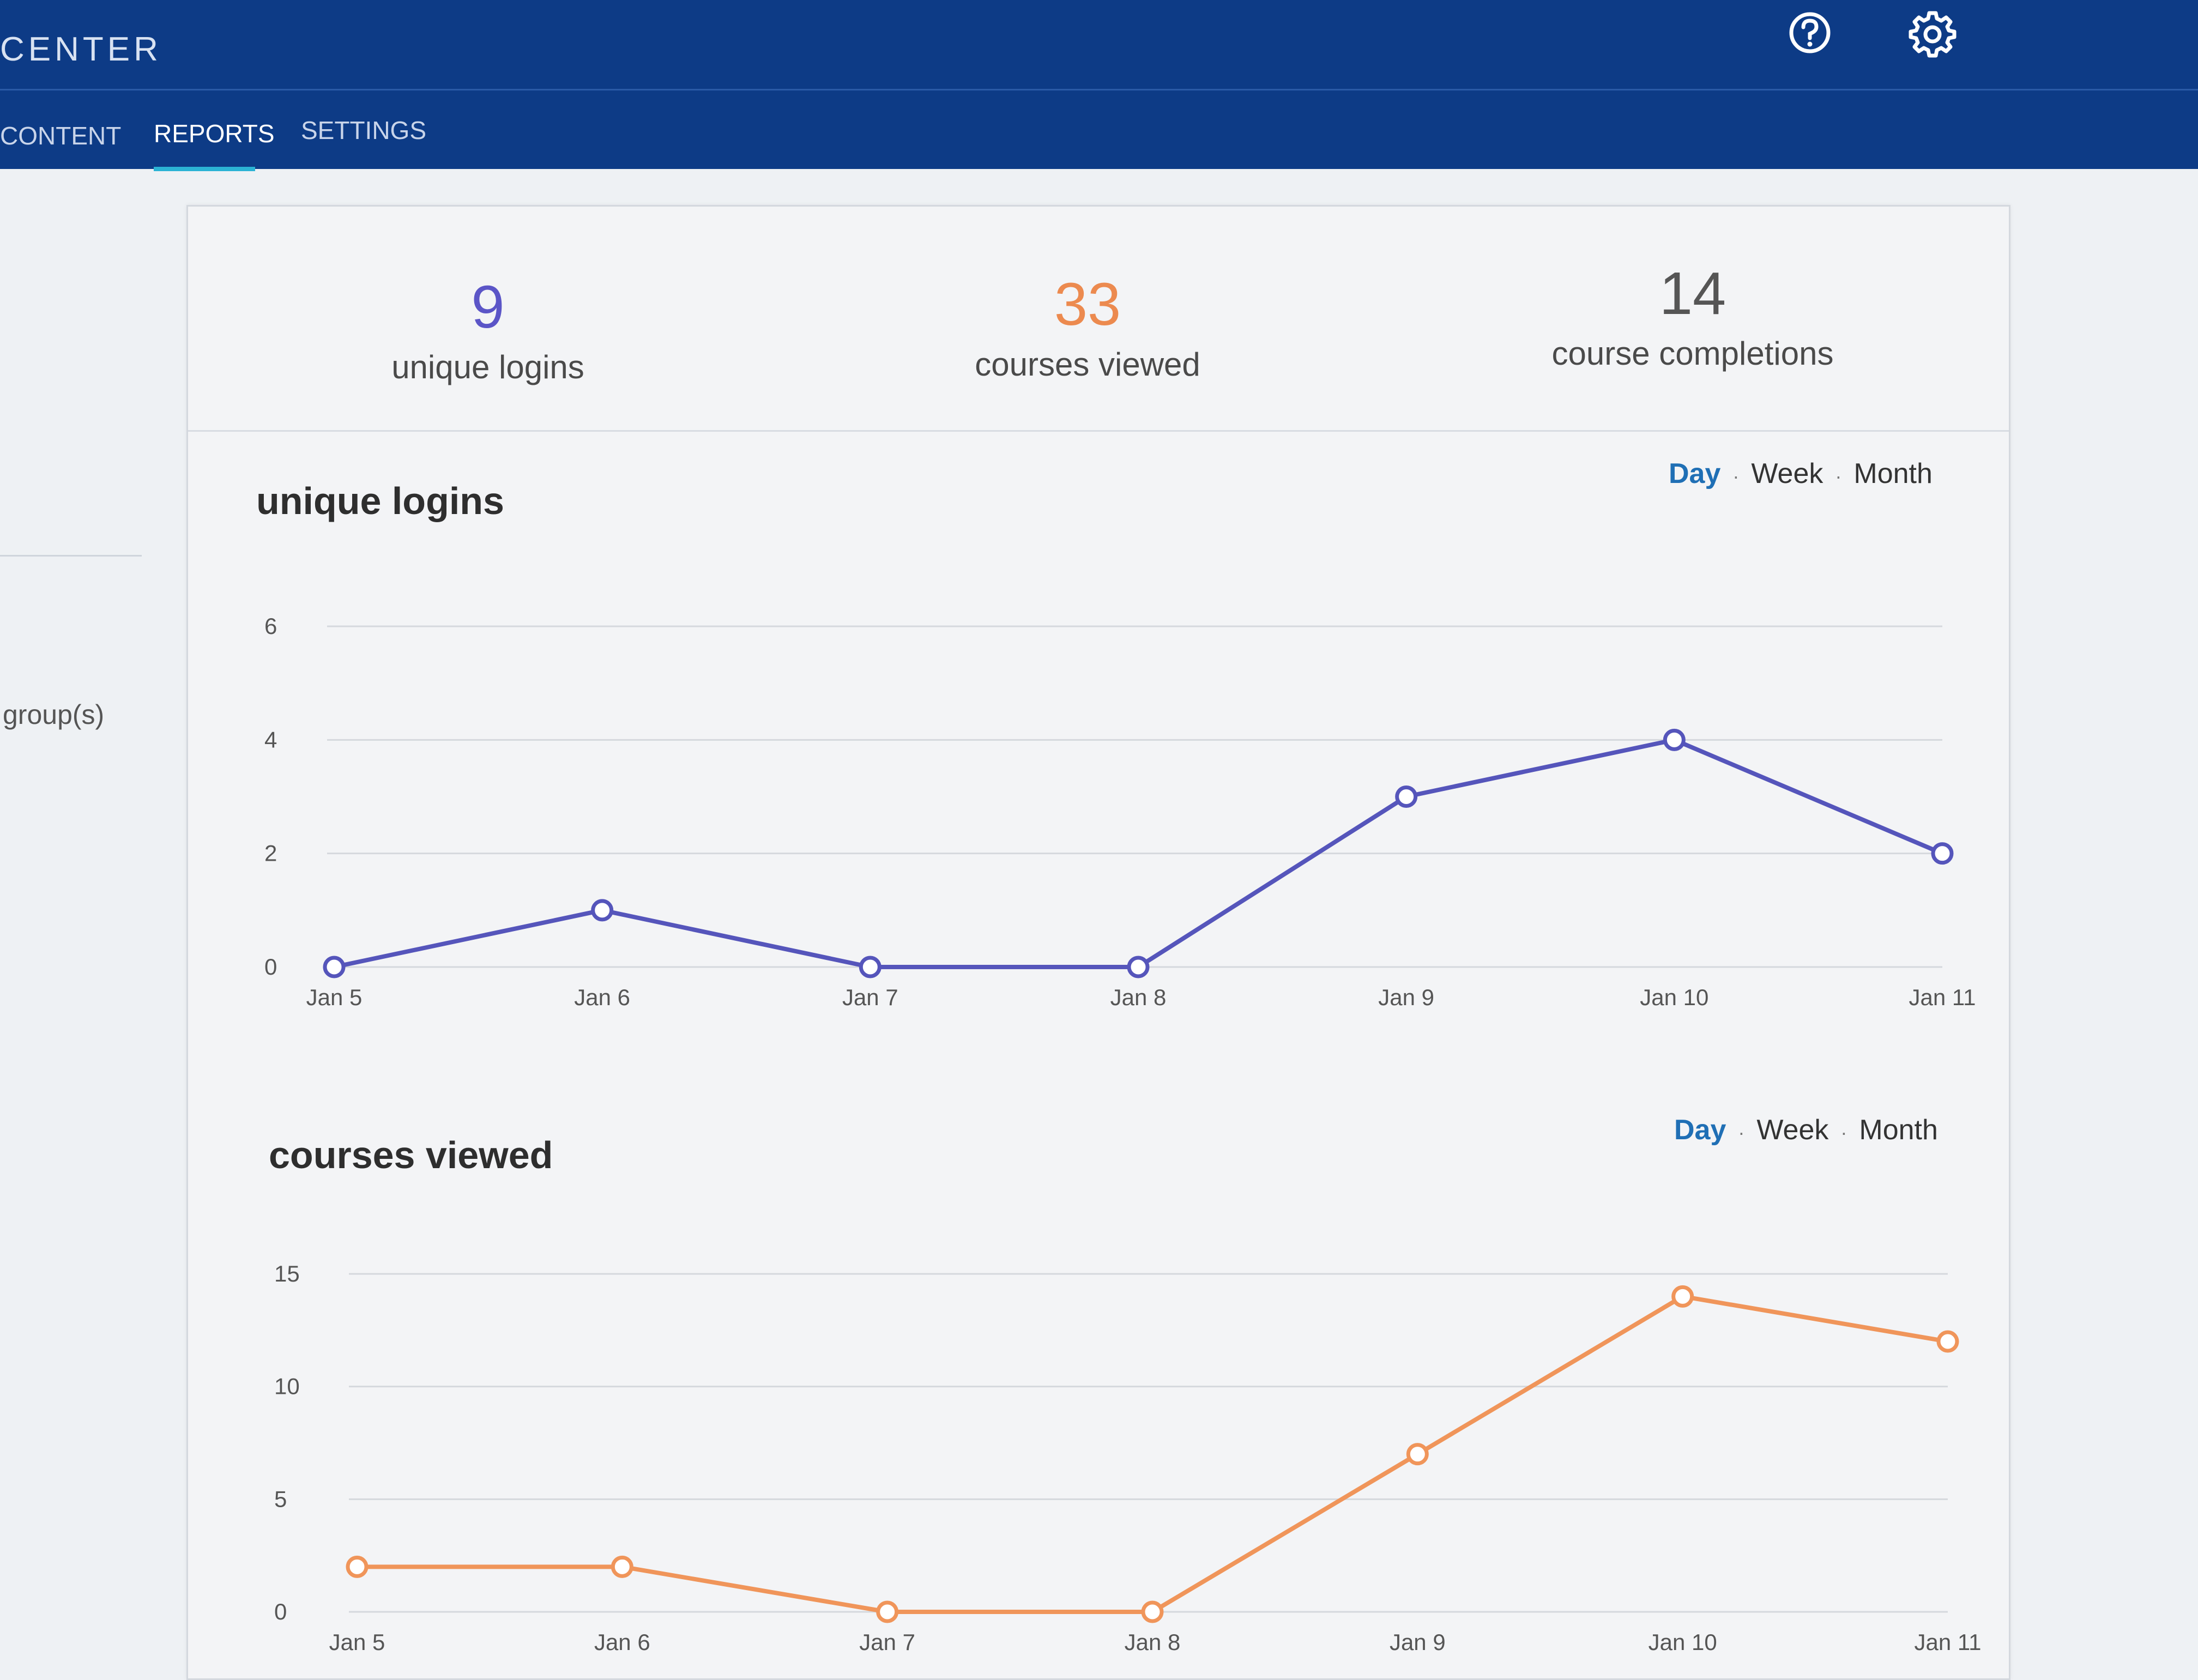 The width and height of the screenshot is (2198, 1680). Describe the element at coordinates (270, 626) in the screenshot. I see `y-tick-label: 6` at that location.